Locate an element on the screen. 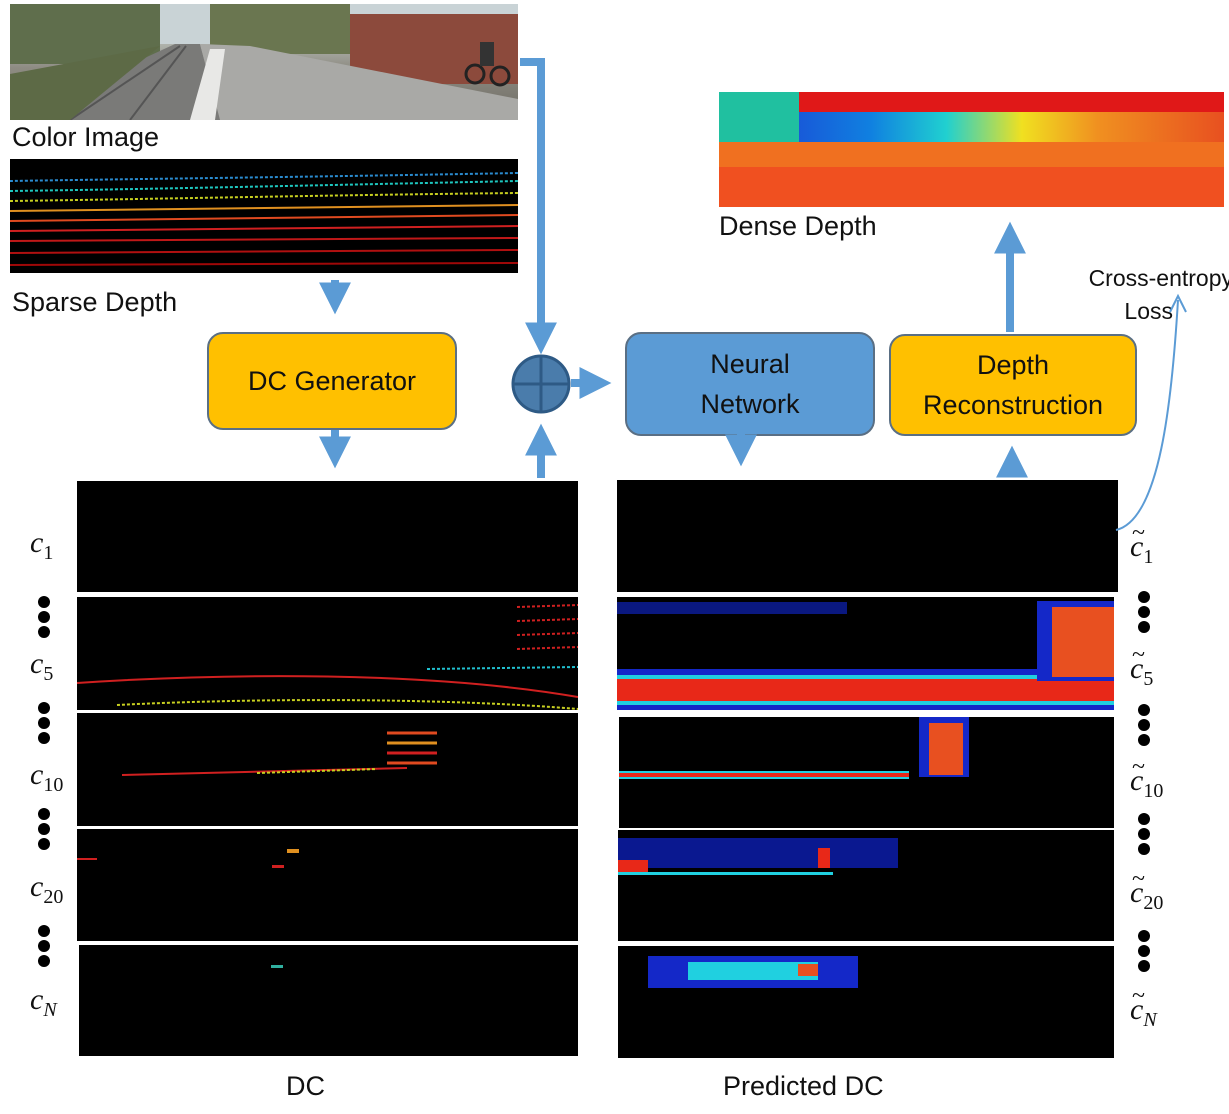 The height and width of the screenshot is (1114, 1229). sparse-depth-label: Sparse Depth is located at coordinates (95, 302).